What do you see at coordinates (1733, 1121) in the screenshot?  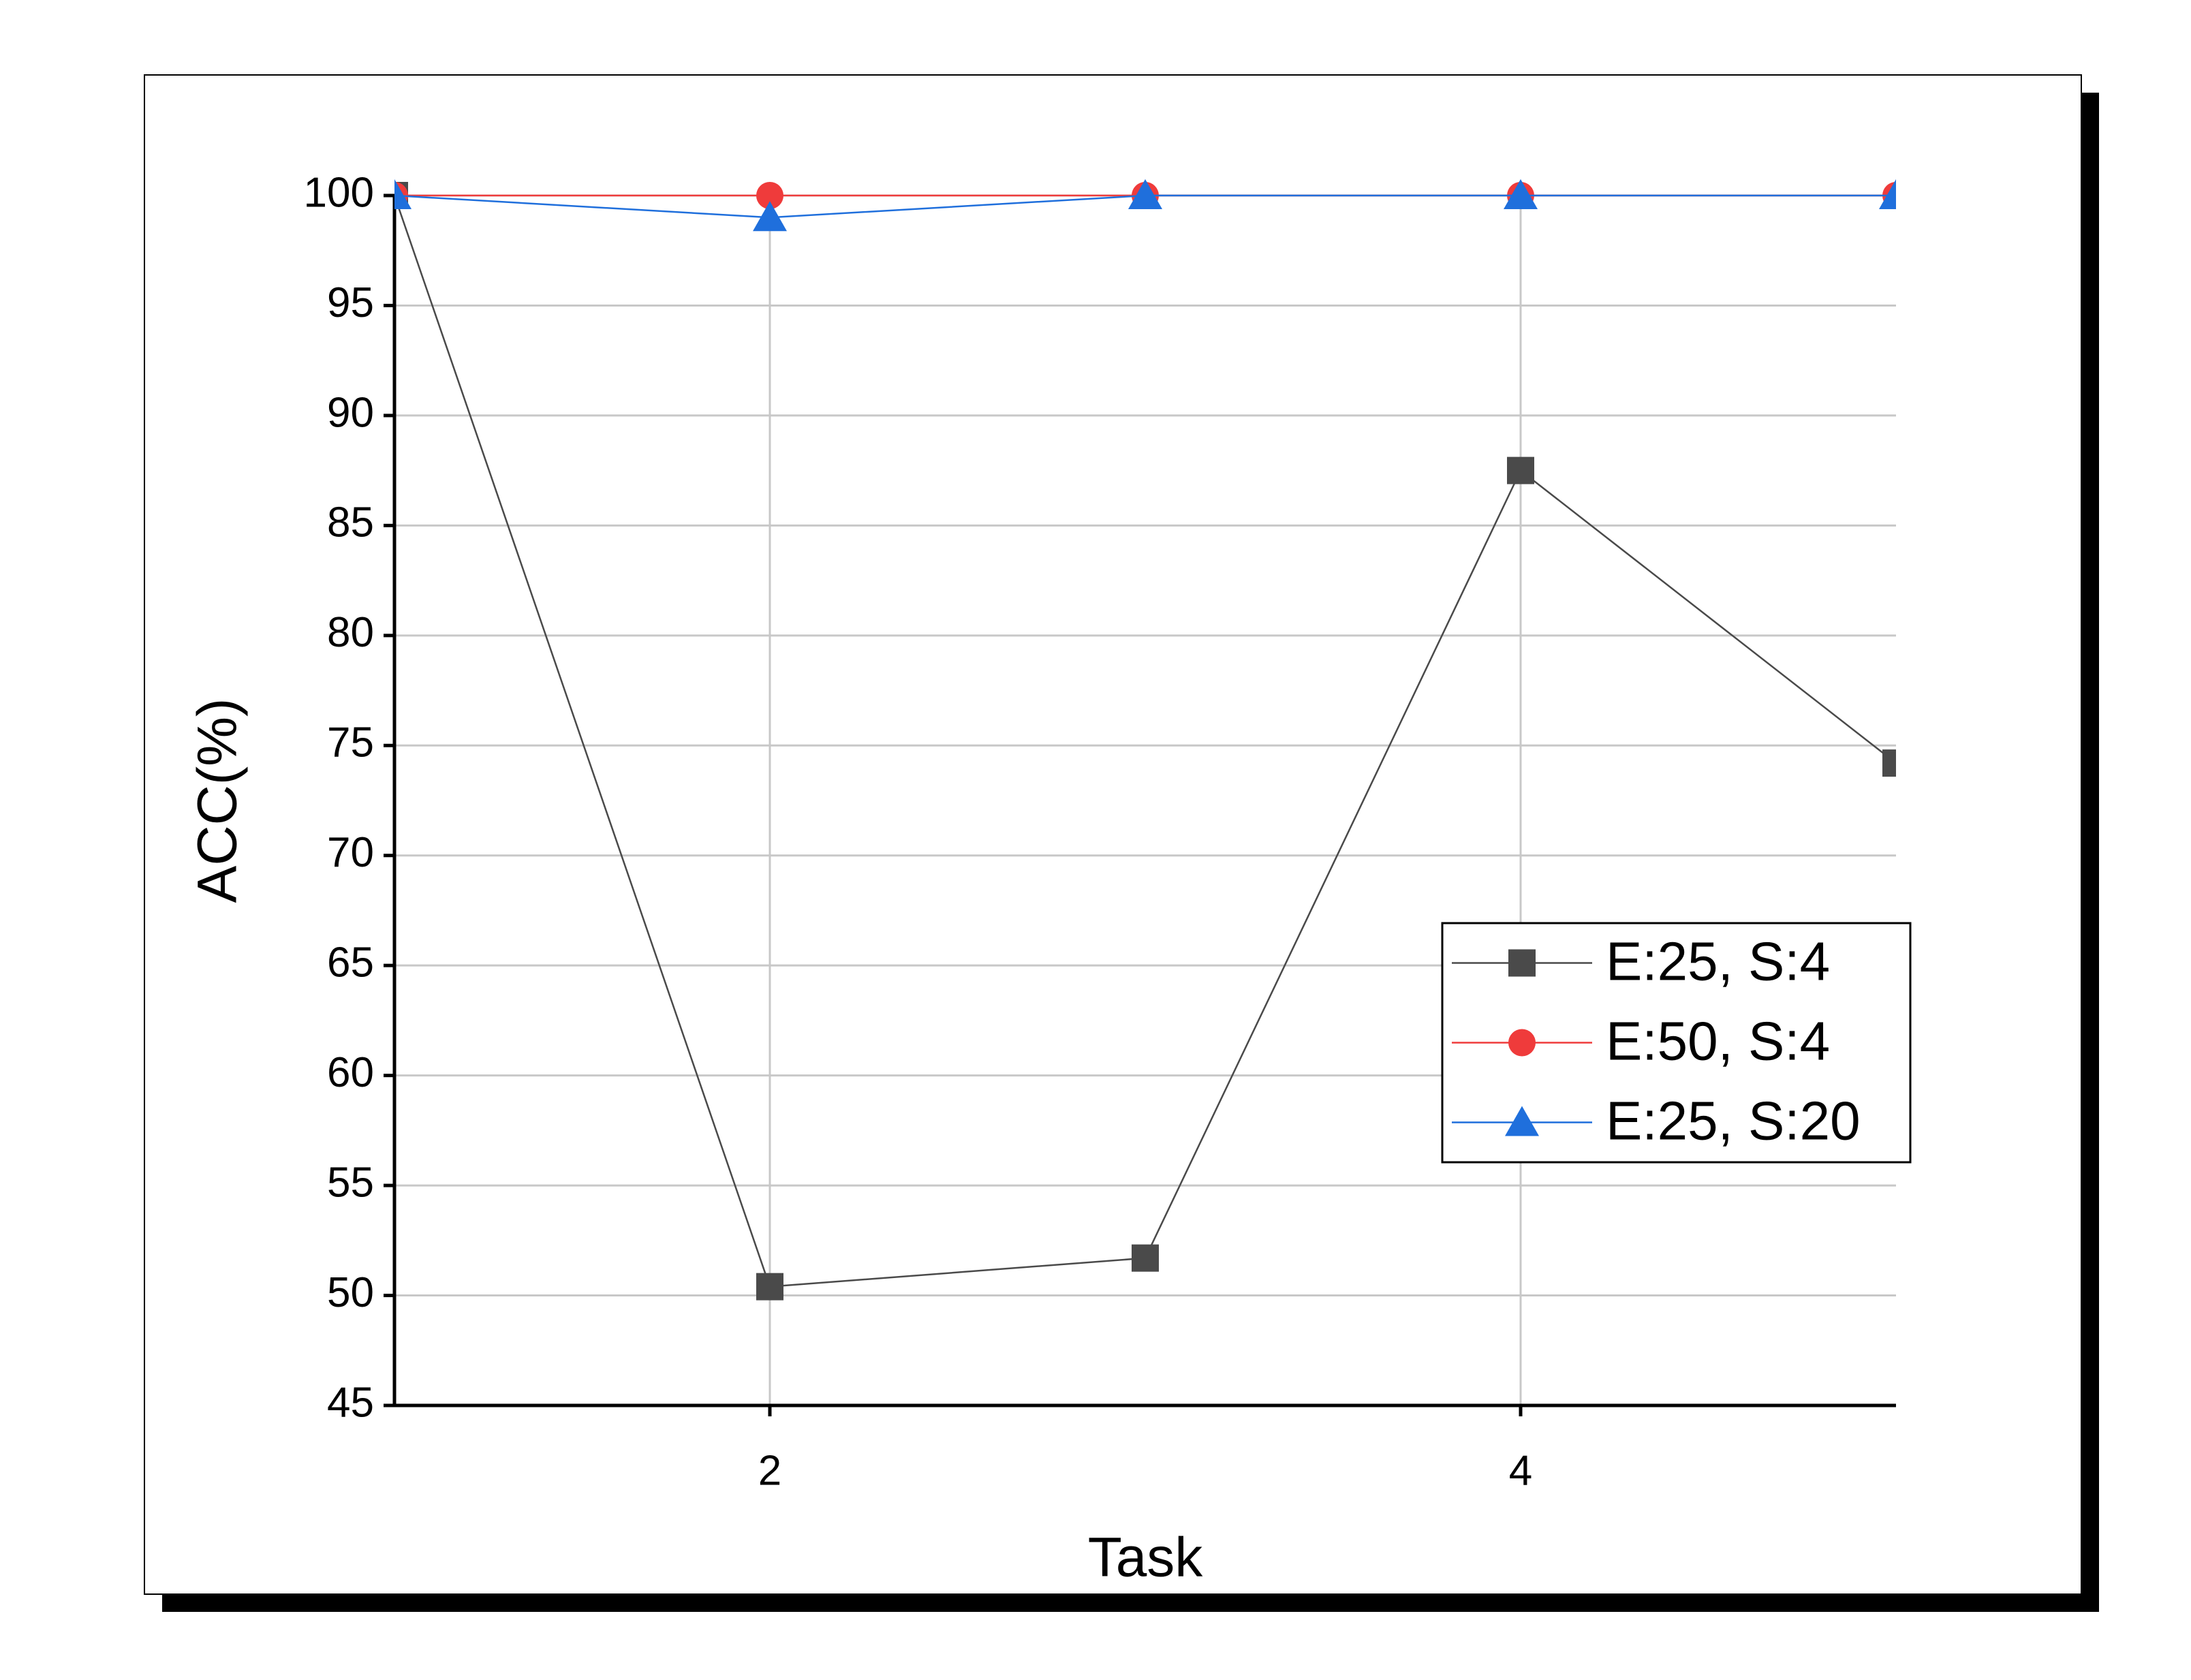 I see `legend-label: E:25, S:20` at bounding box center [1733, 1121].